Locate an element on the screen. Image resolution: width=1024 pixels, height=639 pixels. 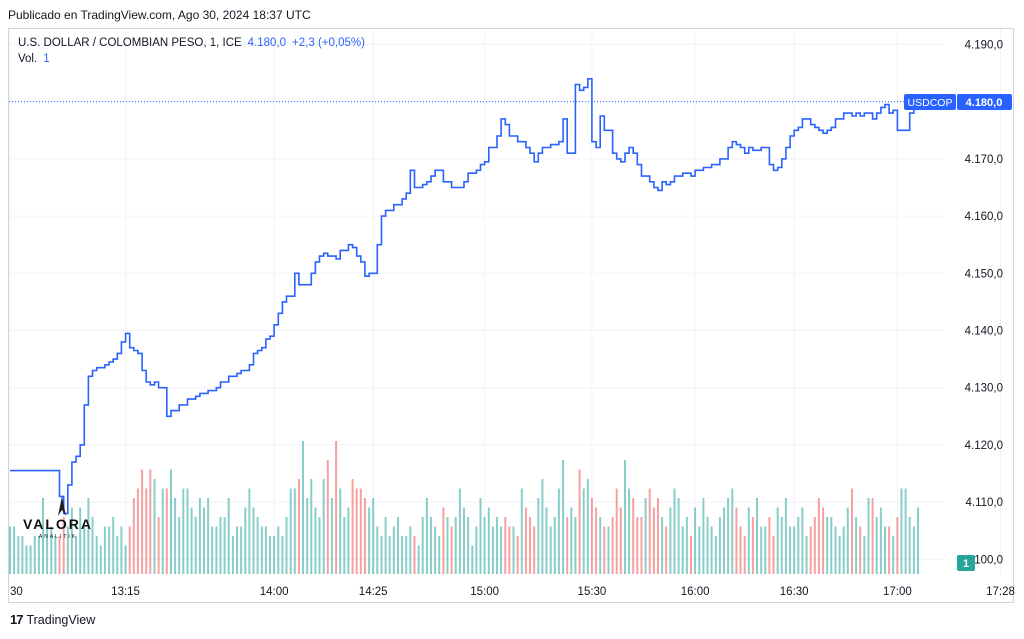
valora-logo-sub: ANALITIK is located at coordinates (58, 537).